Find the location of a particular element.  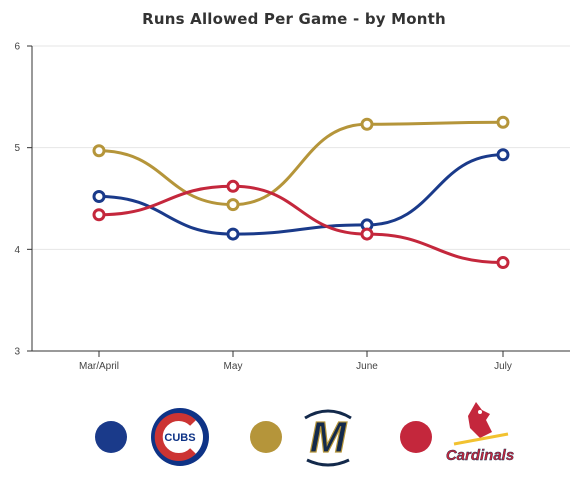

x-tick-label: June is located at coordinates (367, 366).